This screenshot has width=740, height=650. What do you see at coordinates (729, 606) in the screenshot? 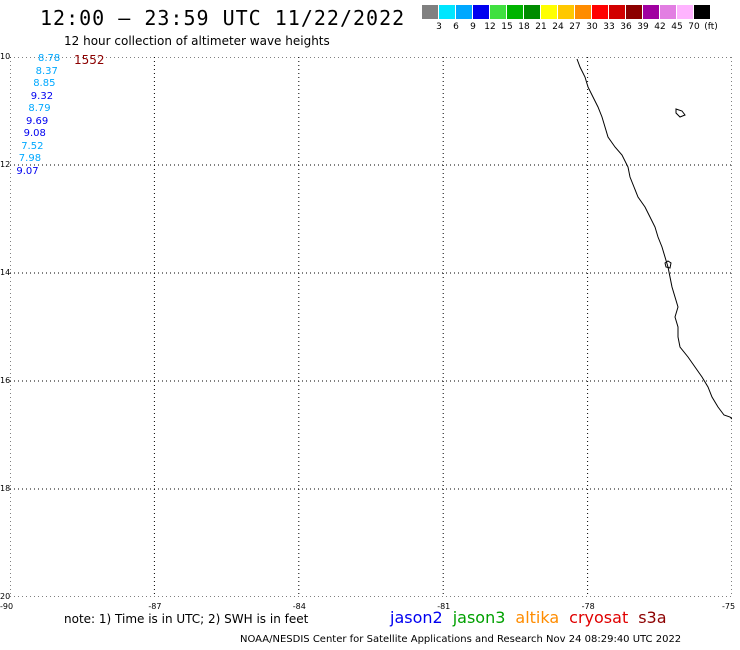
I see `longitude-label: -75` at bounding box center [729, 606].